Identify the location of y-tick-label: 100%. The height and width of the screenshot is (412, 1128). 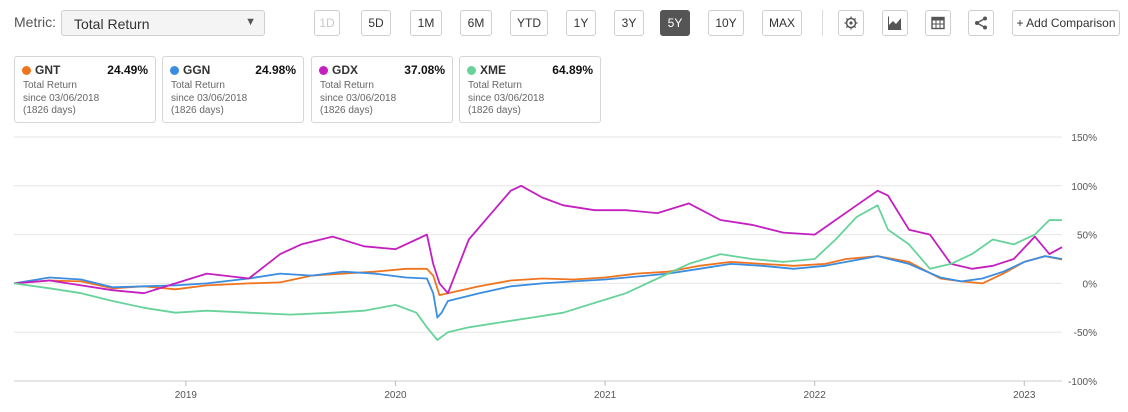
(1084, 187).